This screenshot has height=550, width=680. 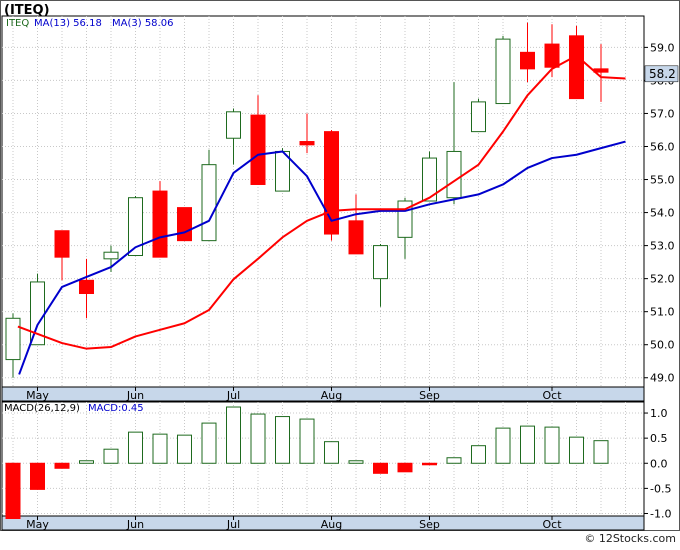 What do you see at coordinates (17, 23) in the screenshot?
I see `legend-symbol: ITEQ` at bounding box center [17, 23].